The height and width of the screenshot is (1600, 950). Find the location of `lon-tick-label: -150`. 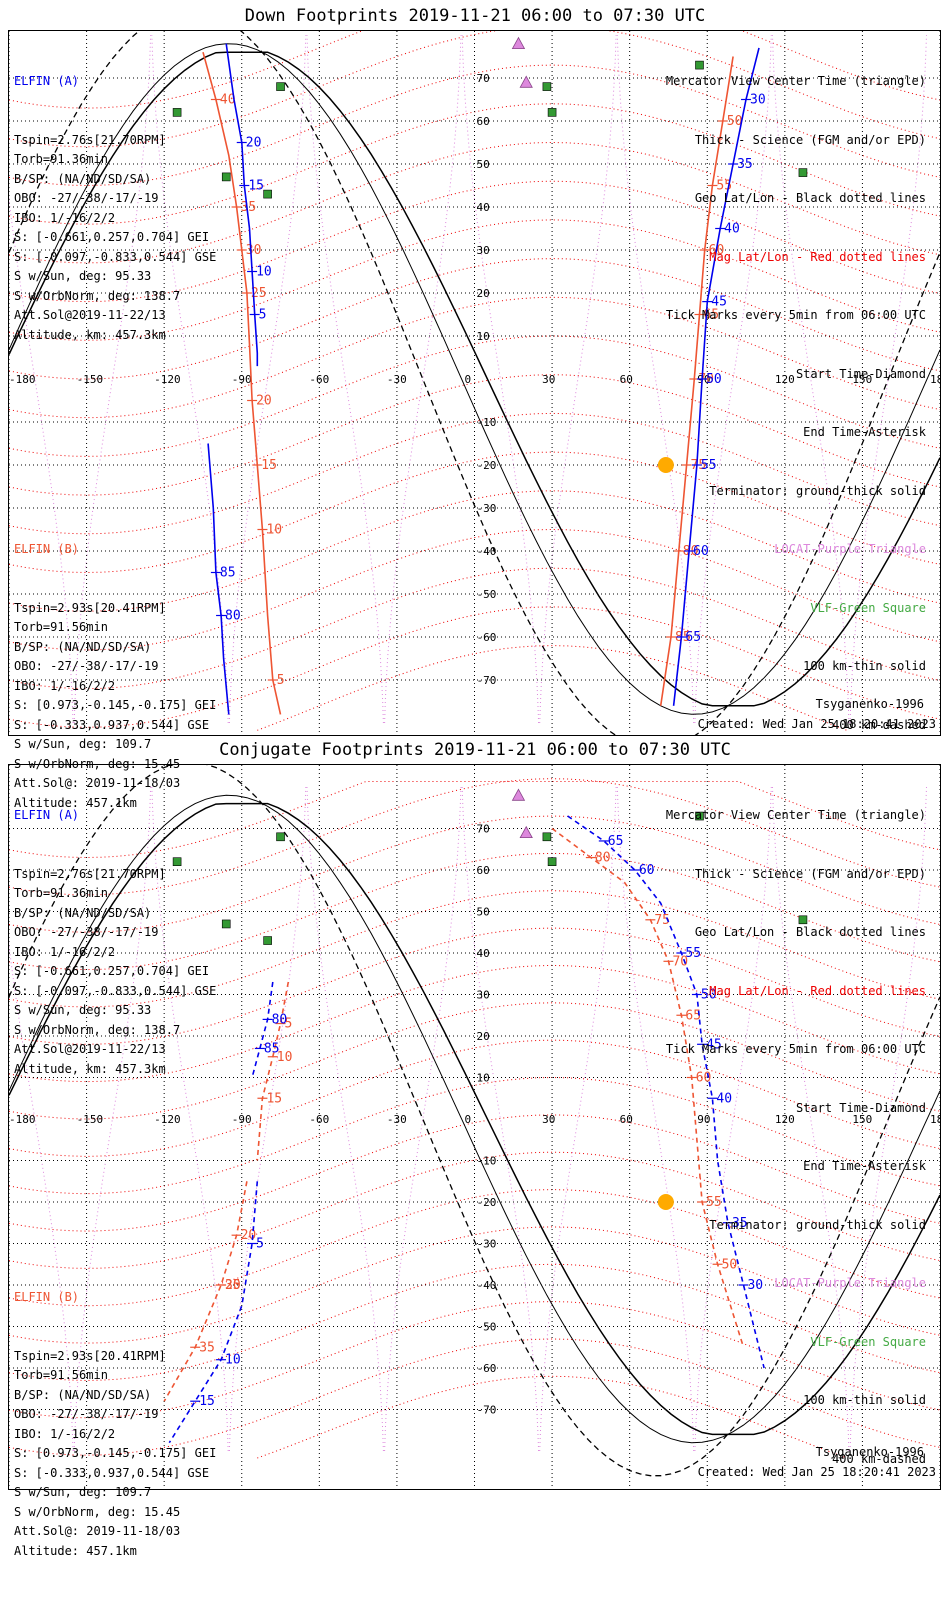

lon-tick-label: -150 is located at coordinates (90, 1119).